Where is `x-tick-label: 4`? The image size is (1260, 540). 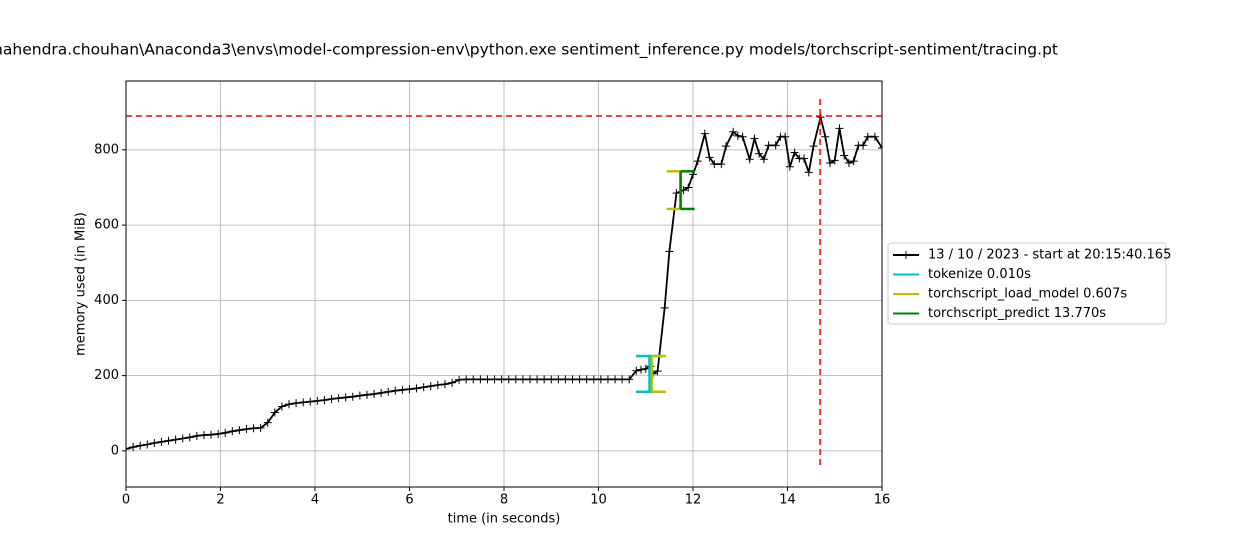 x-tick-label: 4 is located at coordinates (315, 500).